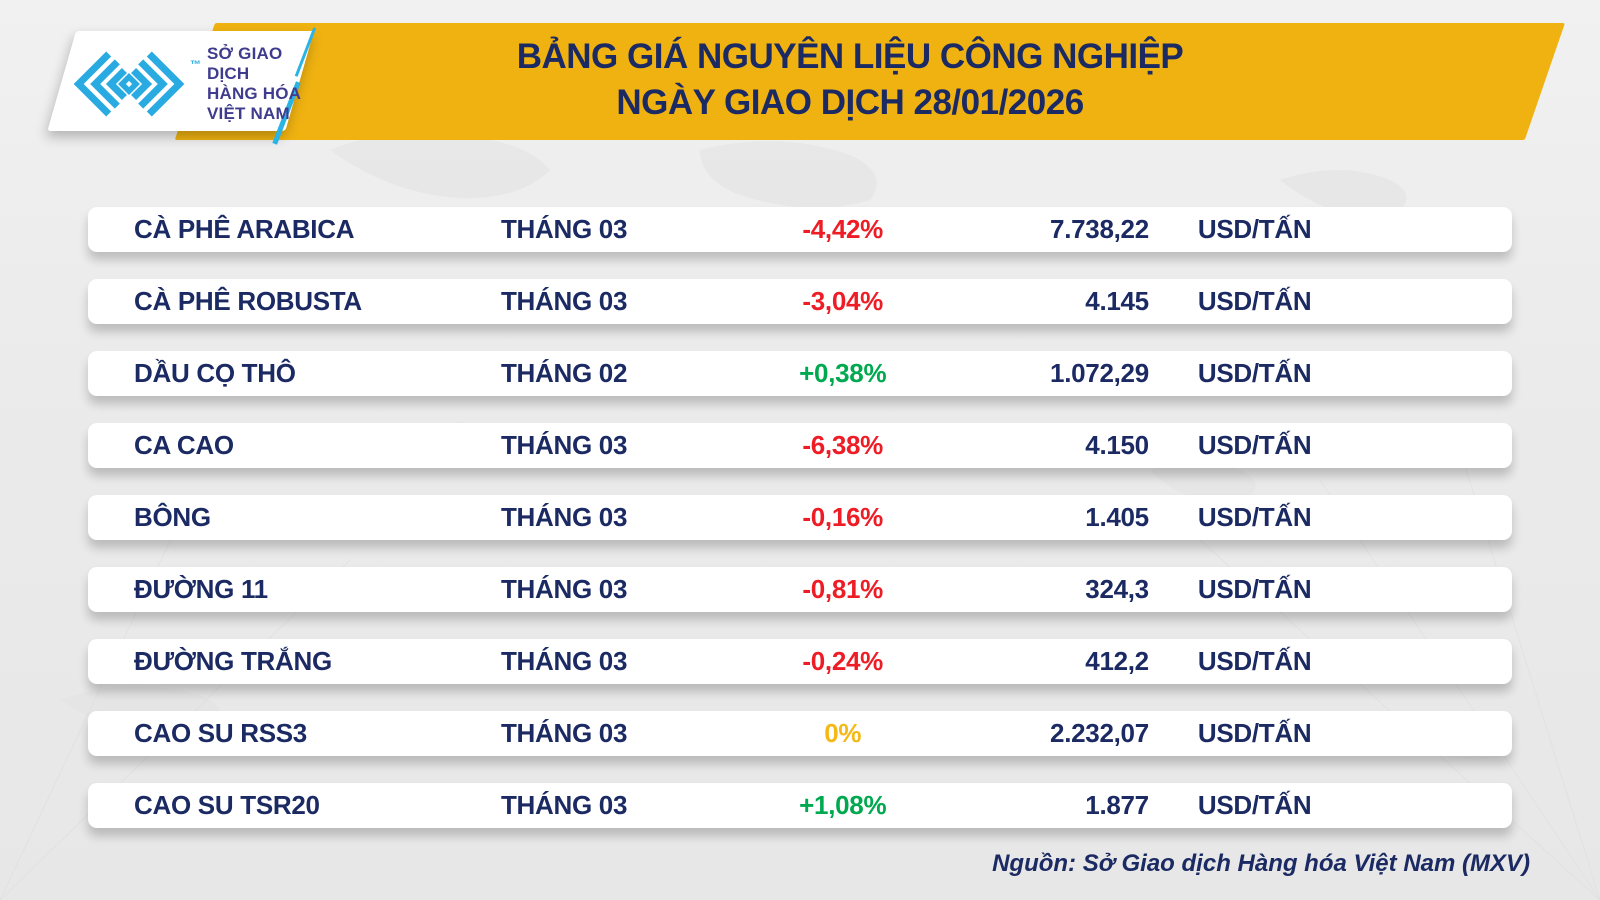 This screenshot has height=900, width=1600. What do you see at coordinates (172, 517) in the screenshot?
I see `commodity-name: BÔNG` at bounding box center [172, 517].